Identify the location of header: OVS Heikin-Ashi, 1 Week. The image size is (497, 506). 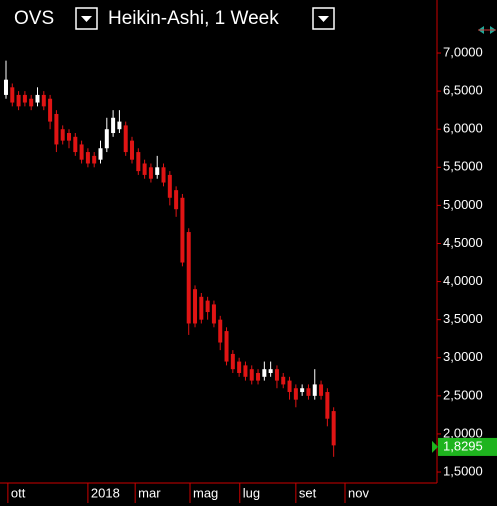
(255, 20).